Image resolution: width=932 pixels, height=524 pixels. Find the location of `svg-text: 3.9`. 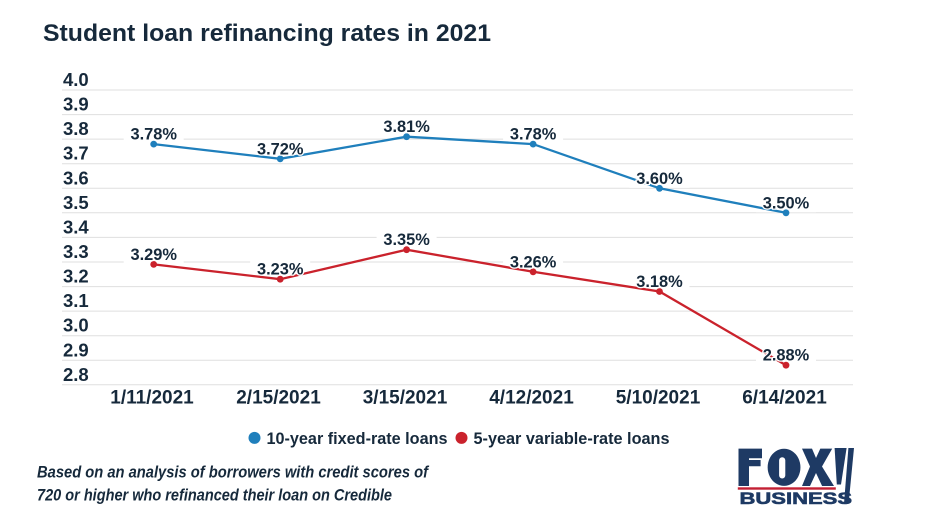

svg-text: 3.9 is located at coordinates (76, 104).